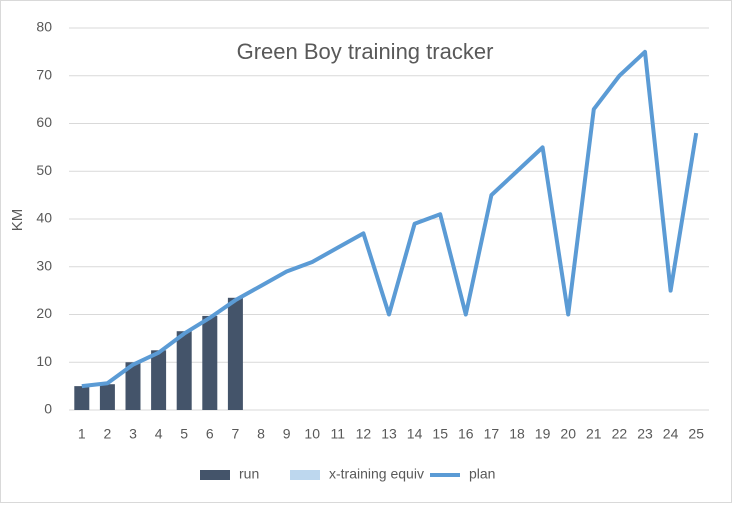 The image size is (732, 508). Describe the element at coordinates (44, 218) in the screenshot. I see `y-tick-label: 40` at that location.